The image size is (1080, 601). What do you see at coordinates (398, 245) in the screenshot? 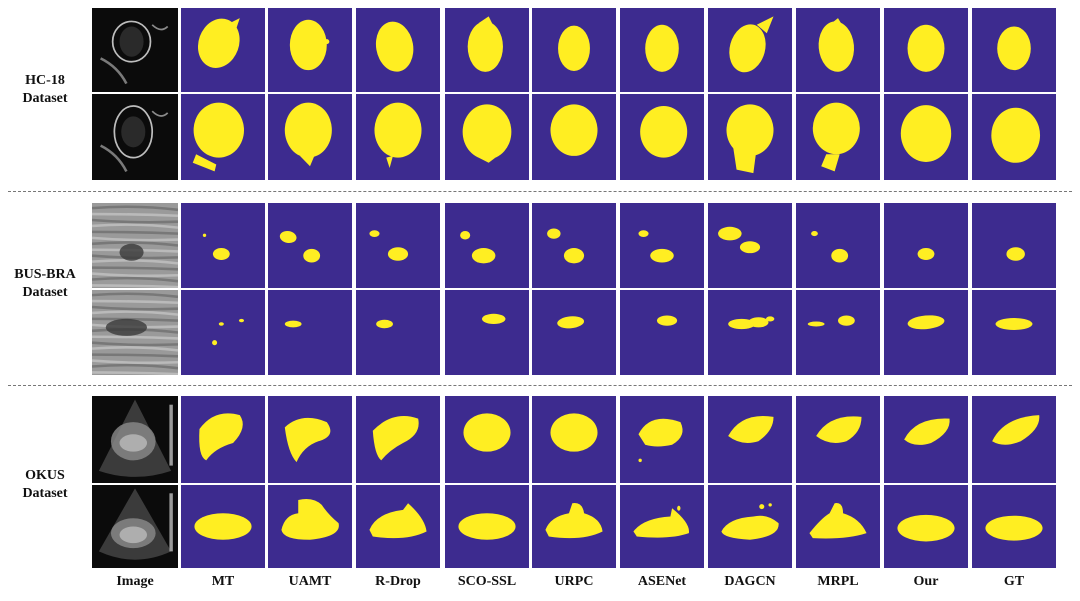
I see `busbra-row1-r-drop-mask` at bounding box center [398, 245].